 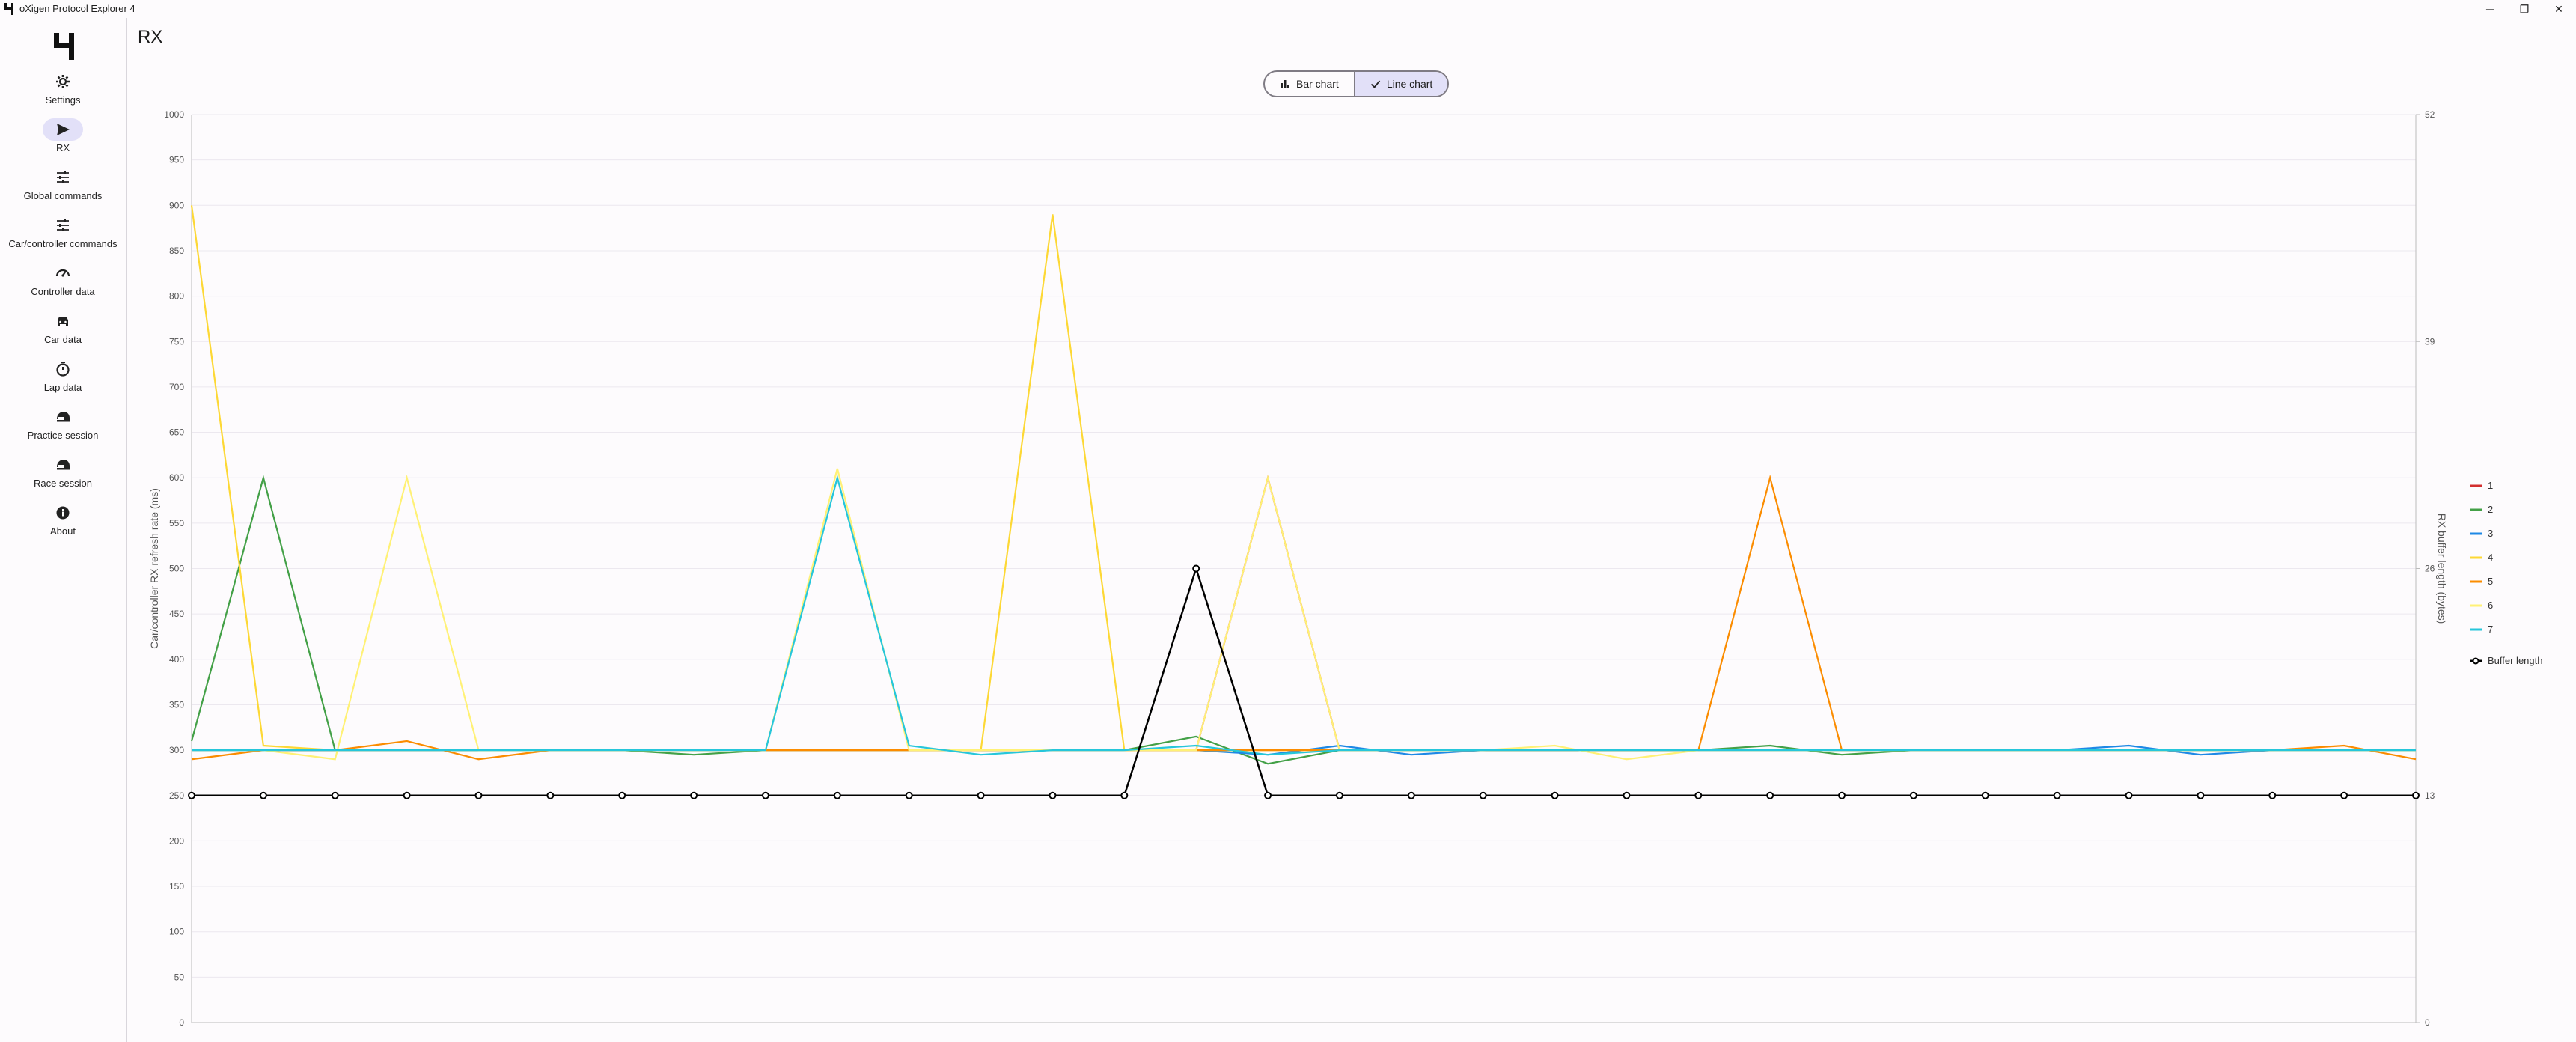 What do you see at coordinates (176, 296) in the screenshot?
I see `left-tick-label: 800` at bounding box center [176, 296].